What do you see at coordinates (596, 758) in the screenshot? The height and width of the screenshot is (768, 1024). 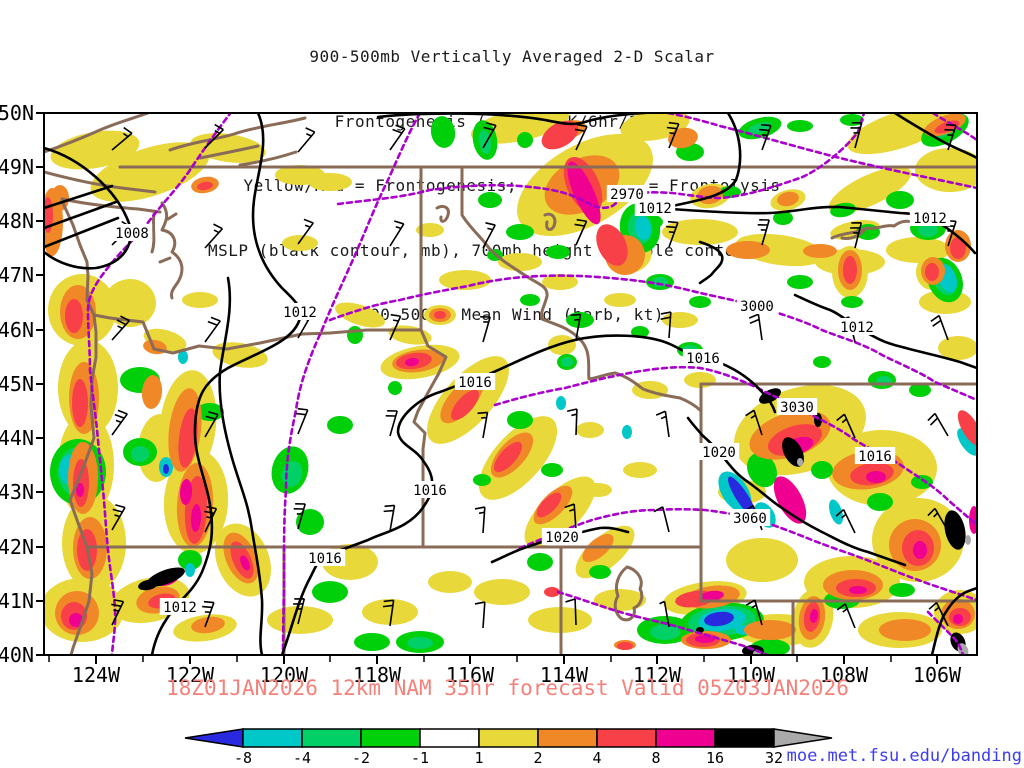 I see `svg-text: 4` at bounding box center [596, 758].